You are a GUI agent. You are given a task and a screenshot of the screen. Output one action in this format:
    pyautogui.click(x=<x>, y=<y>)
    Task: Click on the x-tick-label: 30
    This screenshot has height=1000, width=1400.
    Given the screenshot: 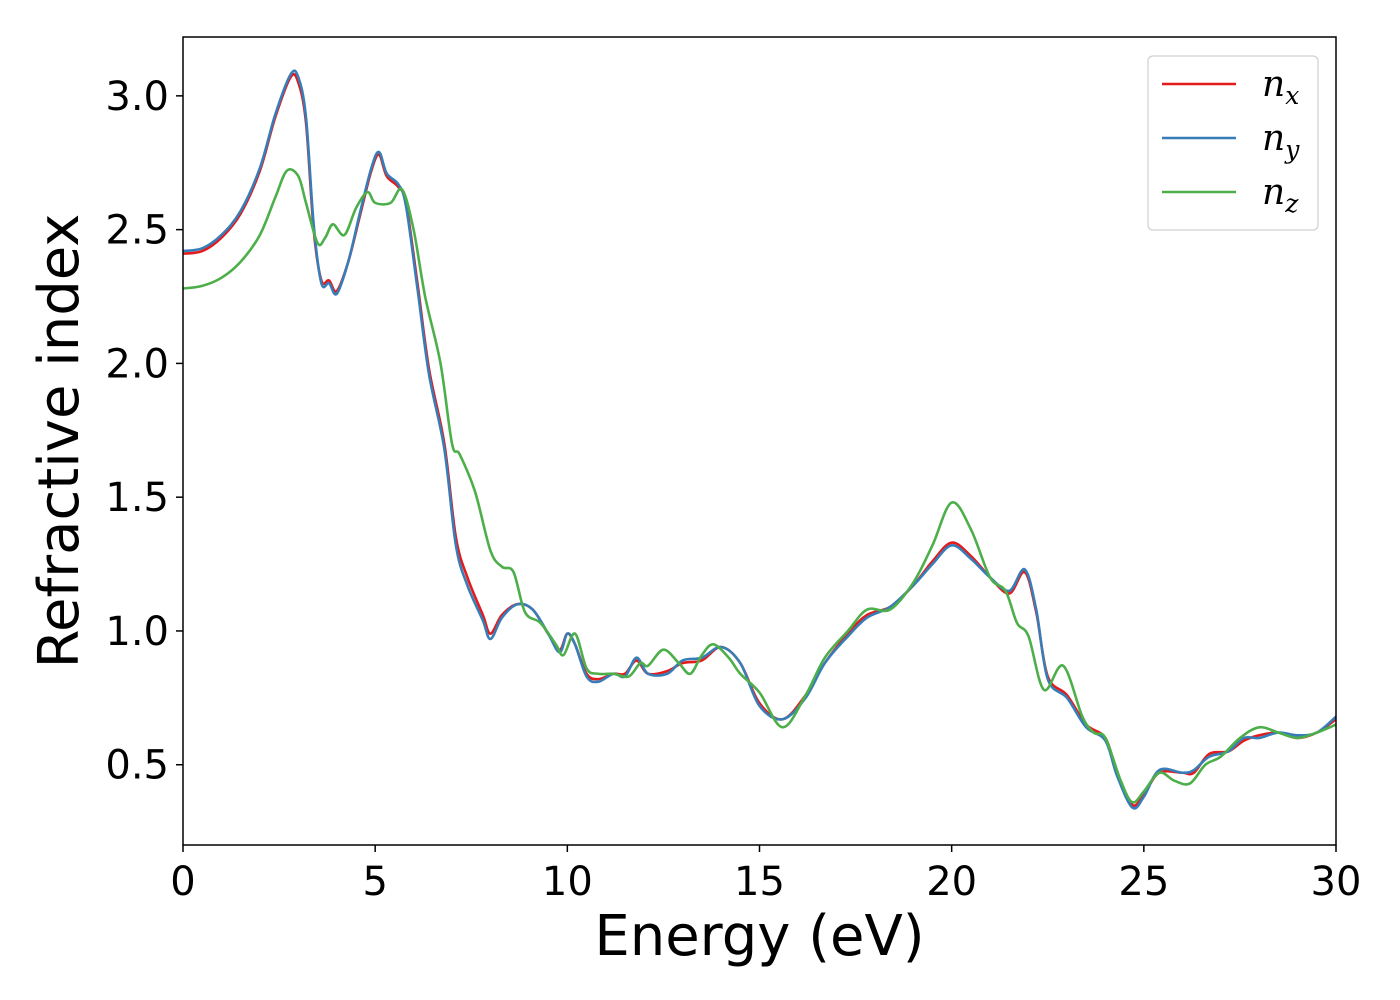 What is the action you would take?
    pyautogui.click(x=1336, y=882)
    